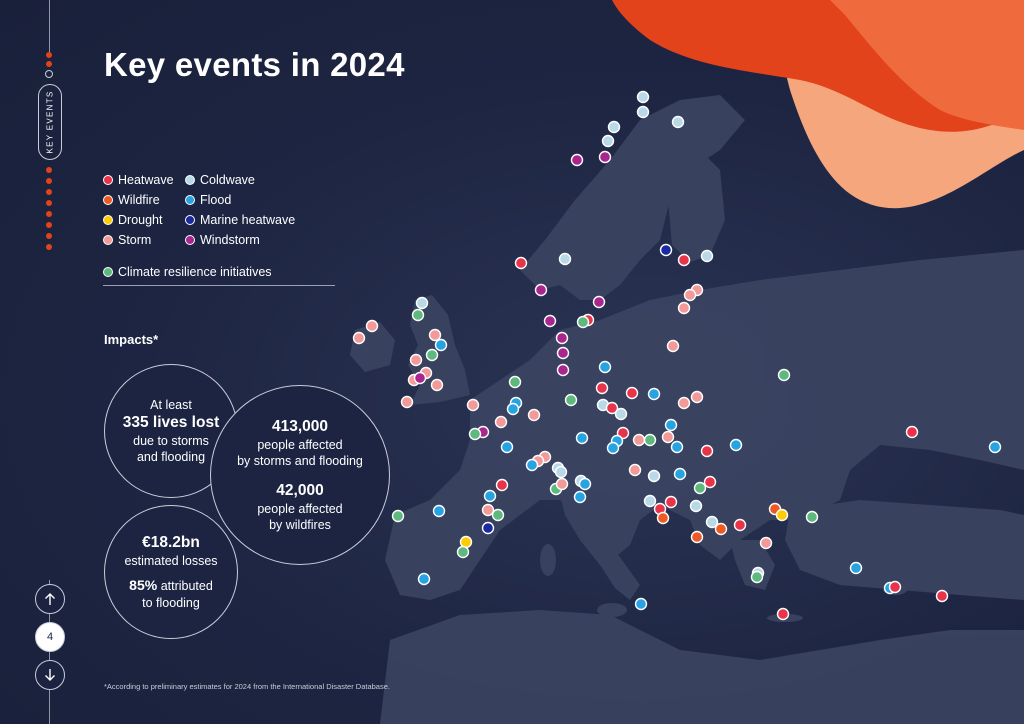 This screenshot has height=724, width=1024. What do you see at coordinates (50, 637) in the screenshot?
I see `page-number: 4` at bounding box center [50, 637].